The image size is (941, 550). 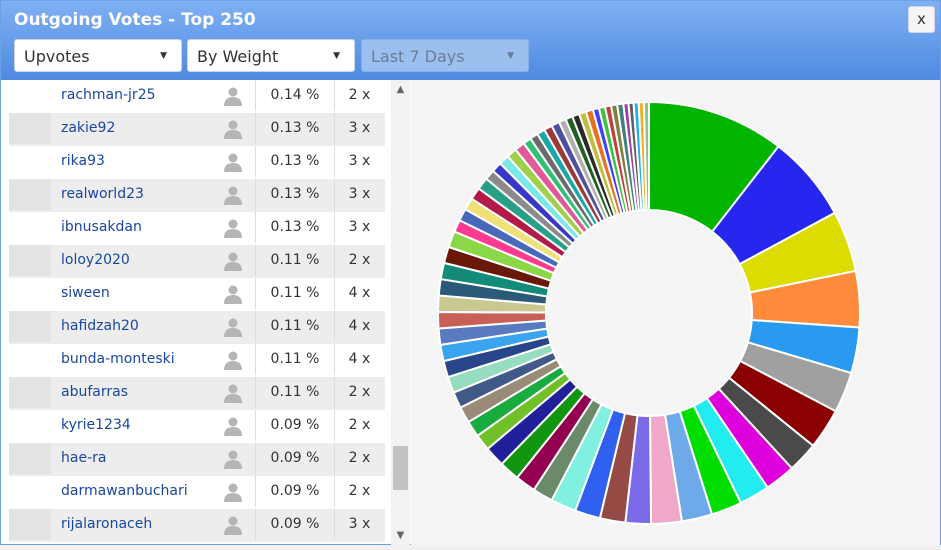 What do you see at coordinates (102, 194) in the screenshot?
I see `voter-name-link: realworld23` at bounding box center [102, 194].